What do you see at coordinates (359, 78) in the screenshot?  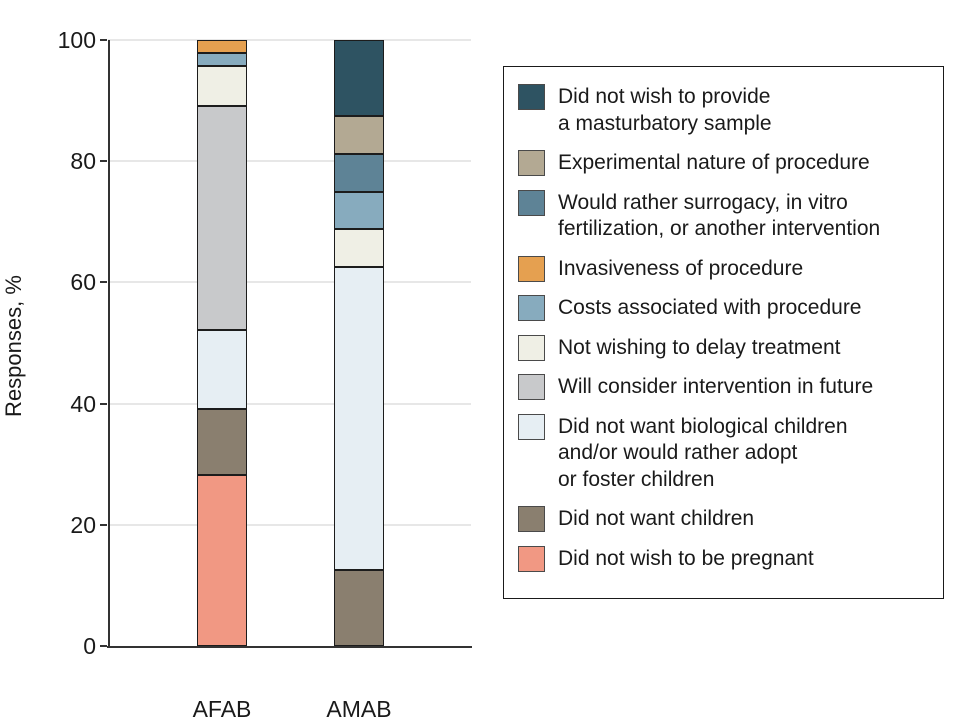 I see `bar-segment-did-not-wish-to-provide-a-masturbatory-s` at bounding box center [359, 78].